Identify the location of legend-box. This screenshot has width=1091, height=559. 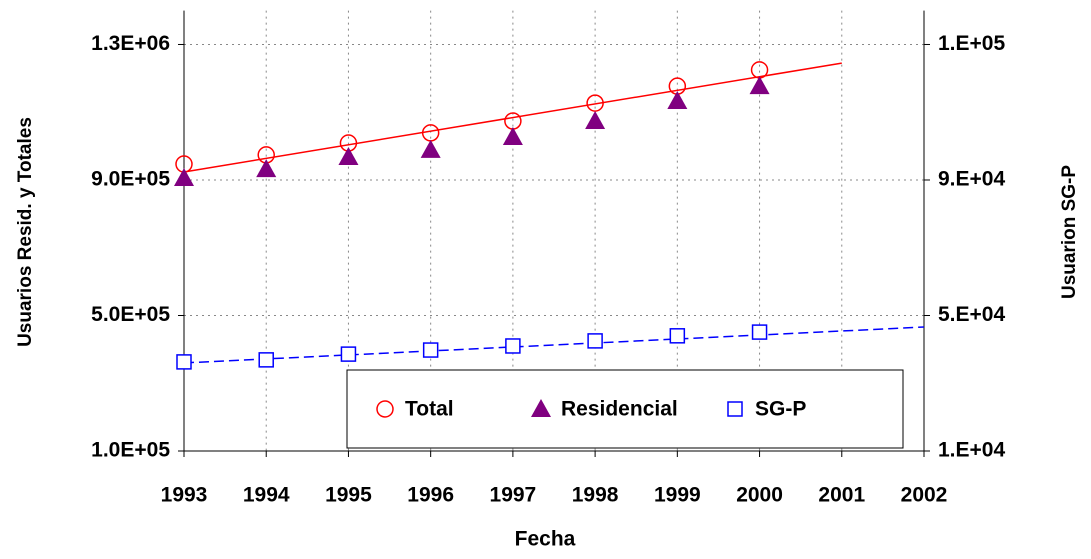
(625, 409).